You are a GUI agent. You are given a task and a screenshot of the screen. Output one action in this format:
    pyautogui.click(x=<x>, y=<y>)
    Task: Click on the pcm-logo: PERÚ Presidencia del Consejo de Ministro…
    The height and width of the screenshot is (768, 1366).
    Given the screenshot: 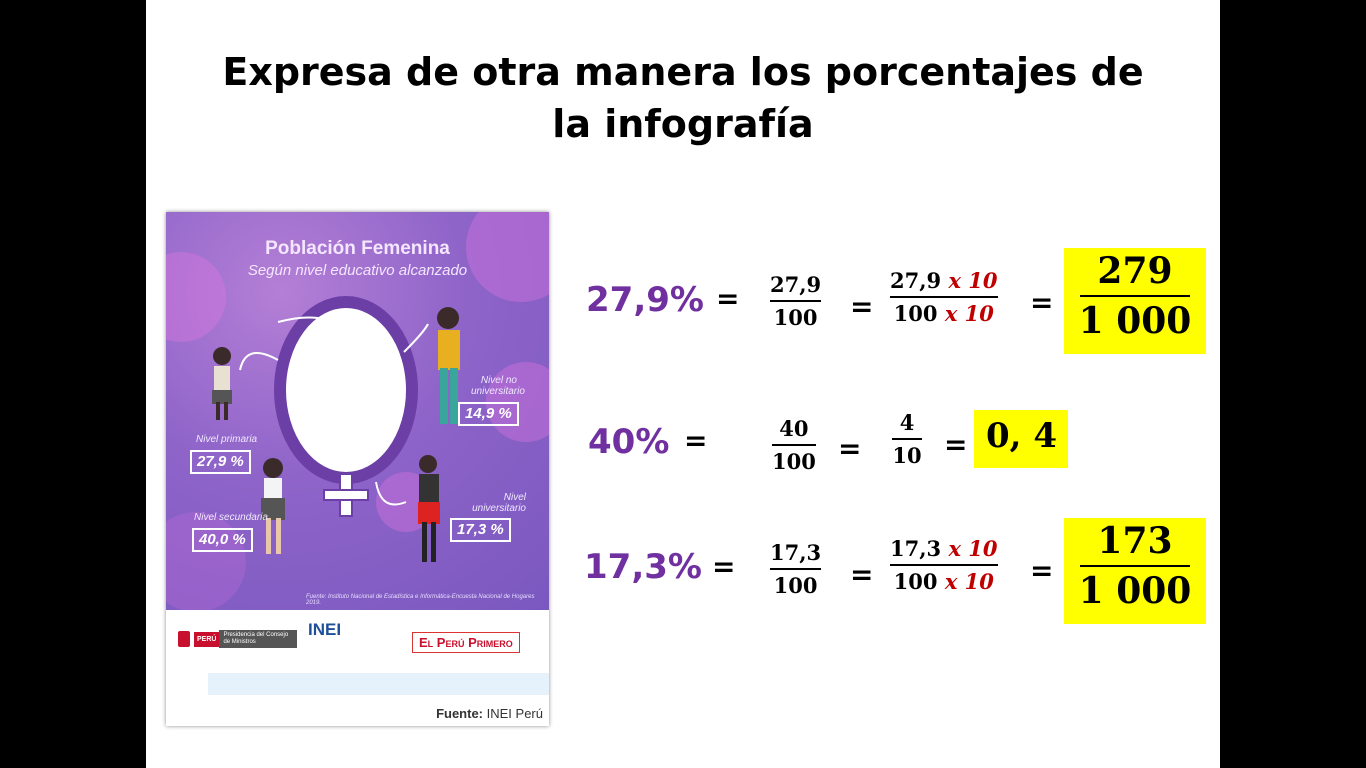 What is the action you would take?
    pyautogui.click(x=238, y=639)
    